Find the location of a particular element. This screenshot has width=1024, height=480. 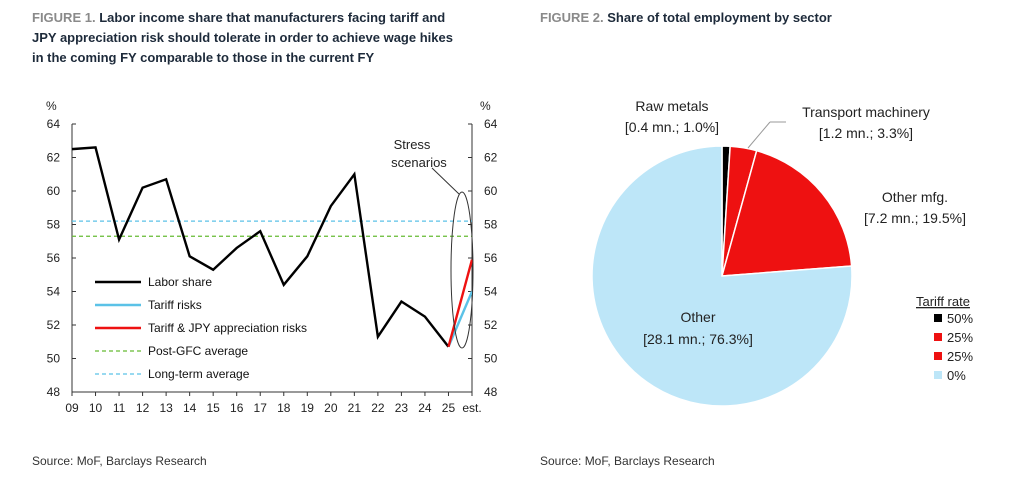

y-tick-label-left: 54 is located at coordinates (54, 292).